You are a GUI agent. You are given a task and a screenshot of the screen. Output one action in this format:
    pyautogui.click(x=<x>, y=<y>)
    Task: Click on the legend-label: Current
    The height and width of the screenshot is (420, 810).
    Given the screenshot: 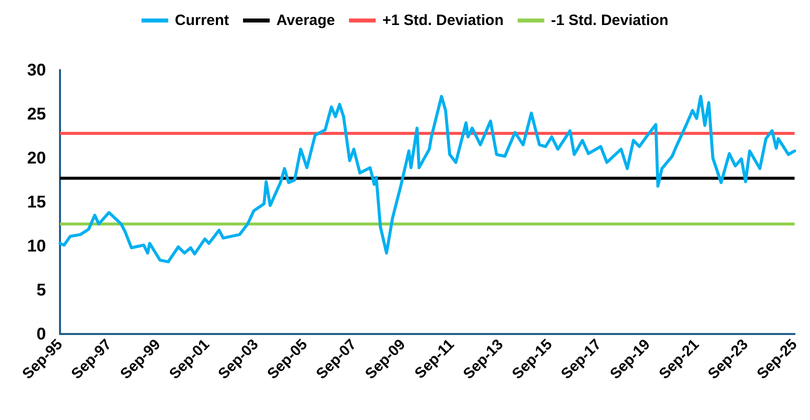 What is the action you would take?
    pyautogui.click(x=202, y=20)
    